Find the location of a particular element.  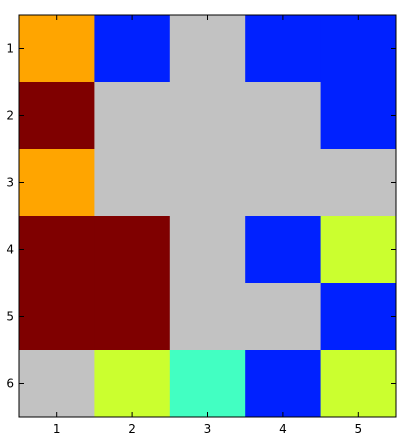

y-tick-label: 6 is located at coordinates (10, 384).